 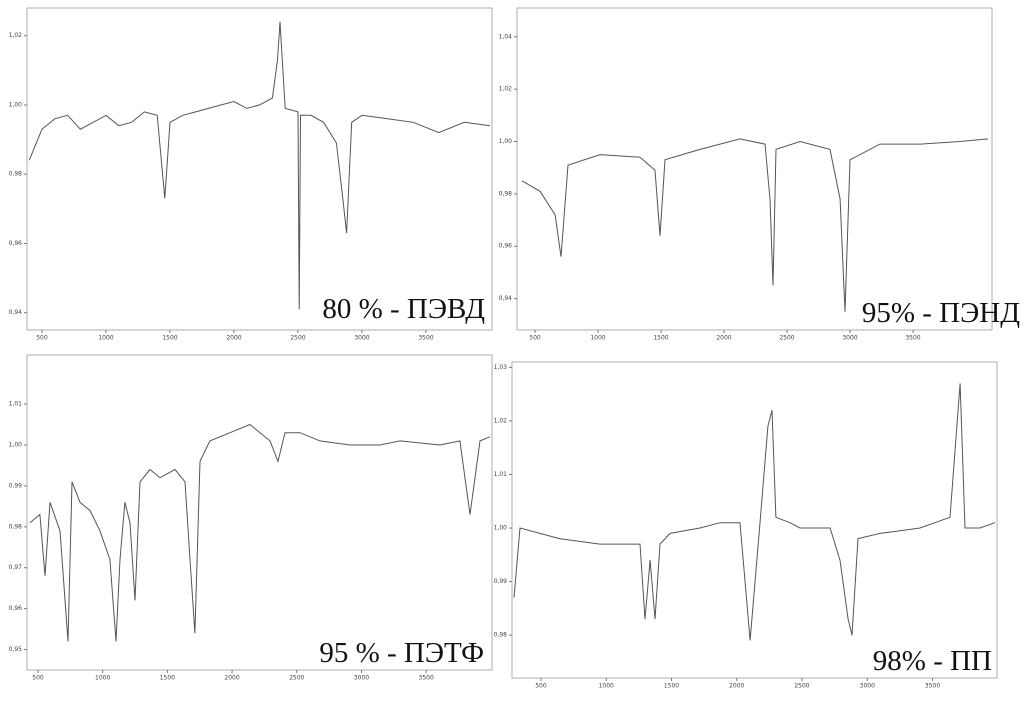 What do you see at coordinates (403, 309) in the screenshot?
I see `sample-label: 80 % - ПЭВД` at bounding box center [403, 309].